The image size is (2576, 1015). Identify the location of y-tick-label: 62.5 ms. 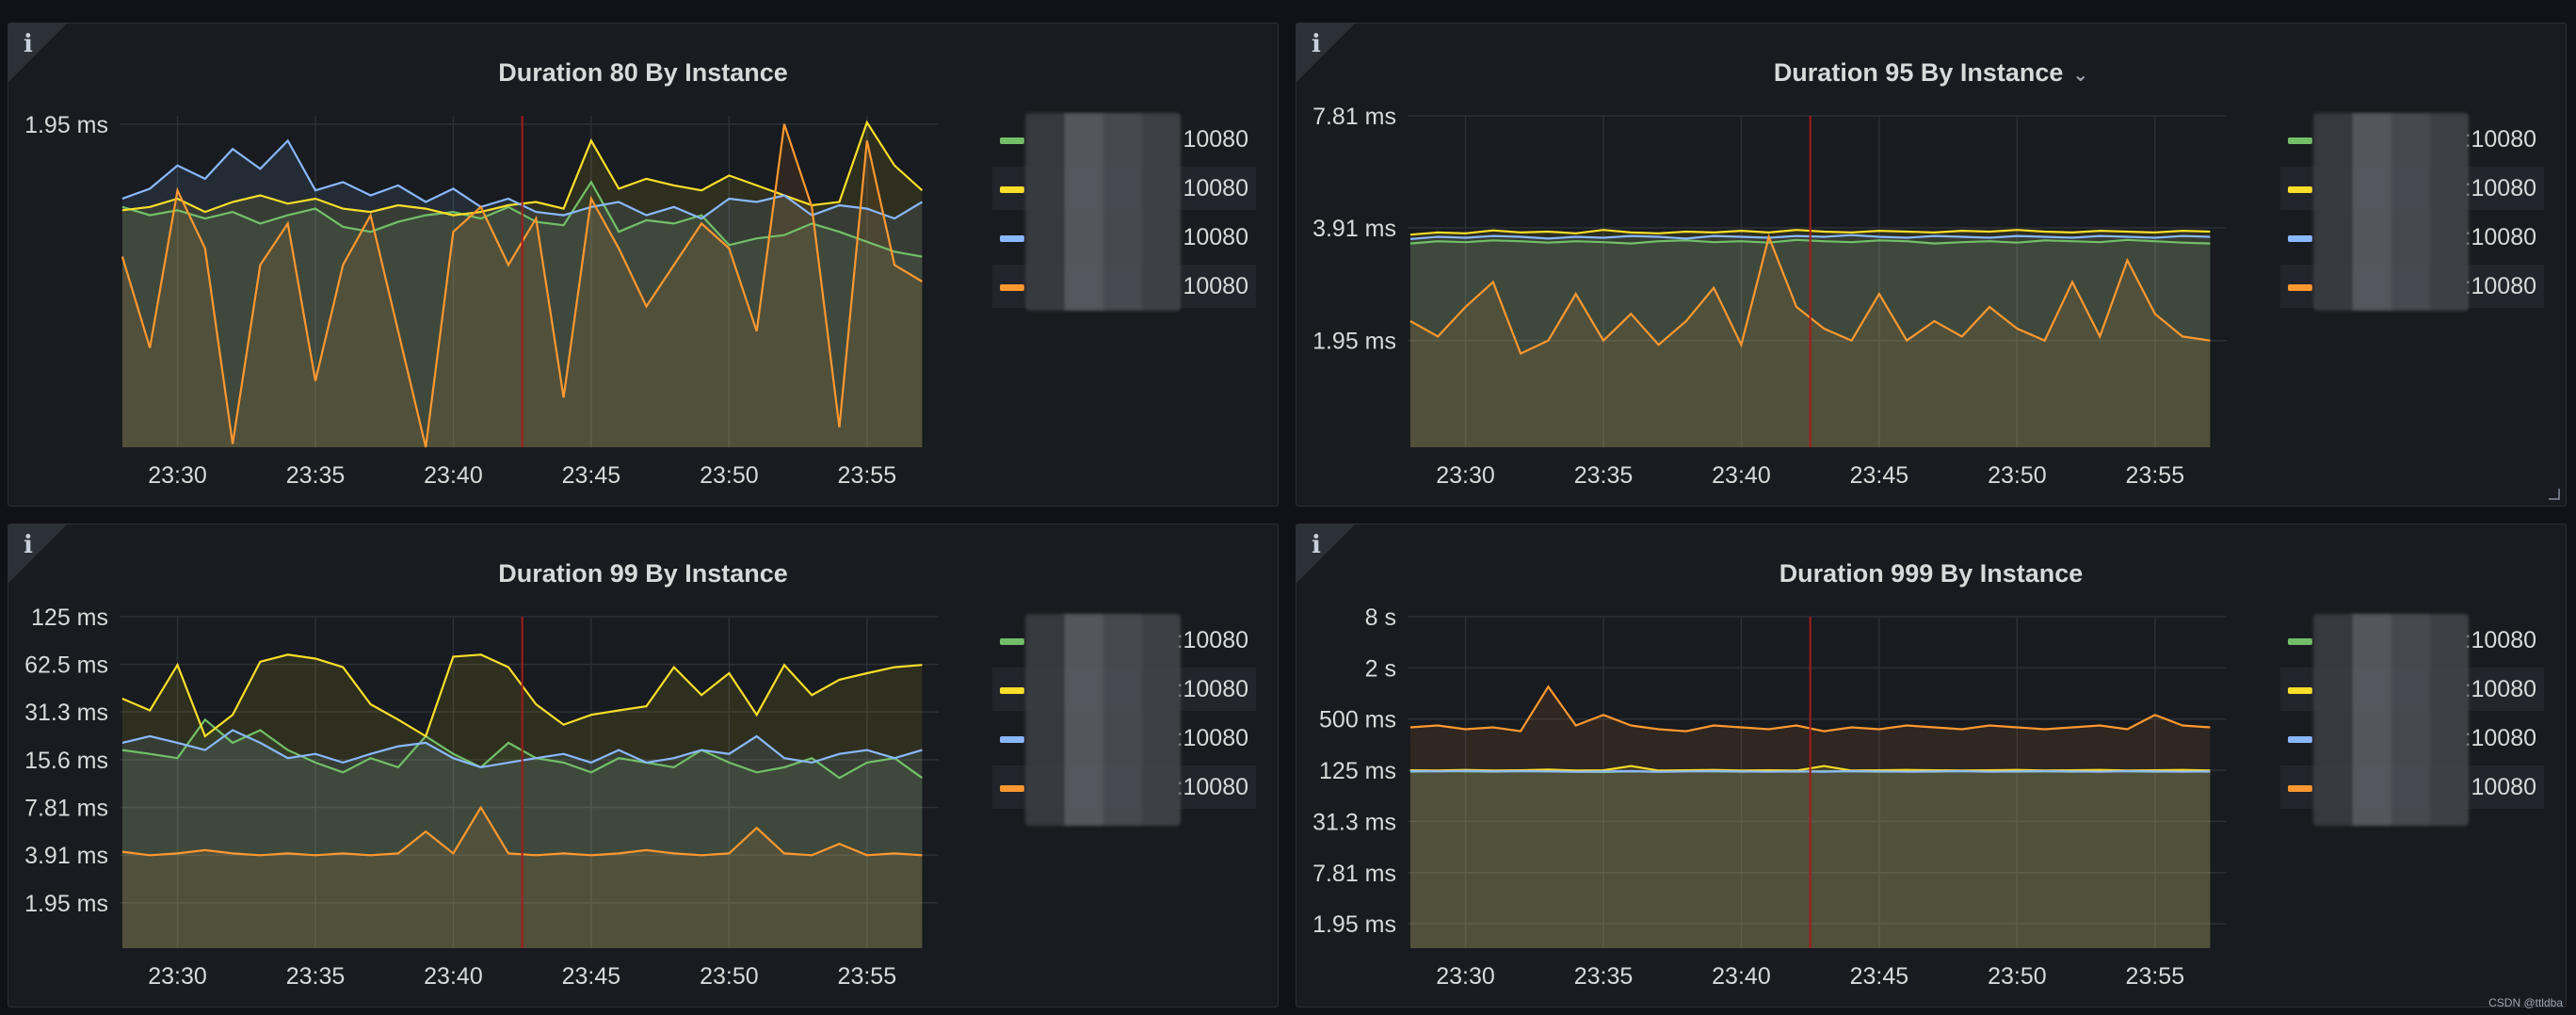
(66, 665).